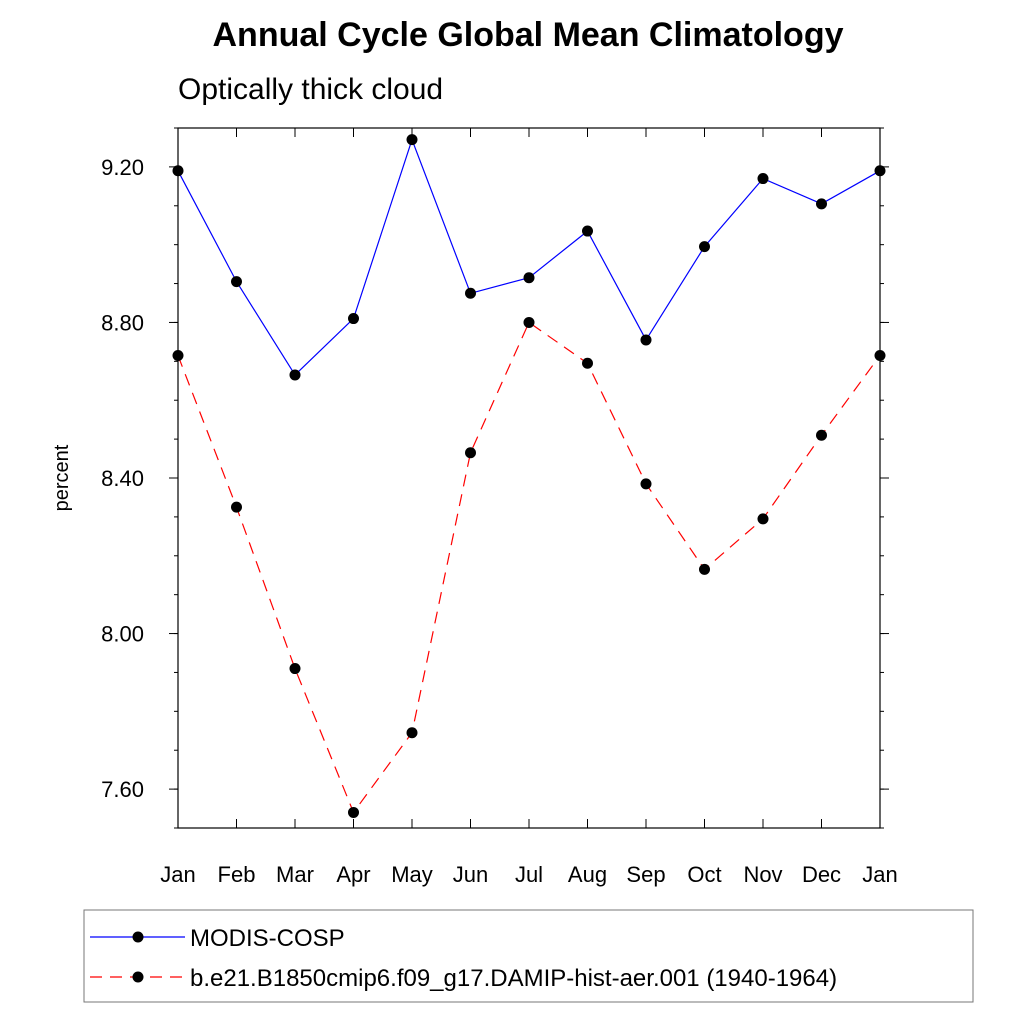 The height and width of the screenshot is (1024, 1024). What do you see at coordinates (122, 789) in the screenshot?
I see `y-tick-label: 7.60` at bounding box center [122, 789].